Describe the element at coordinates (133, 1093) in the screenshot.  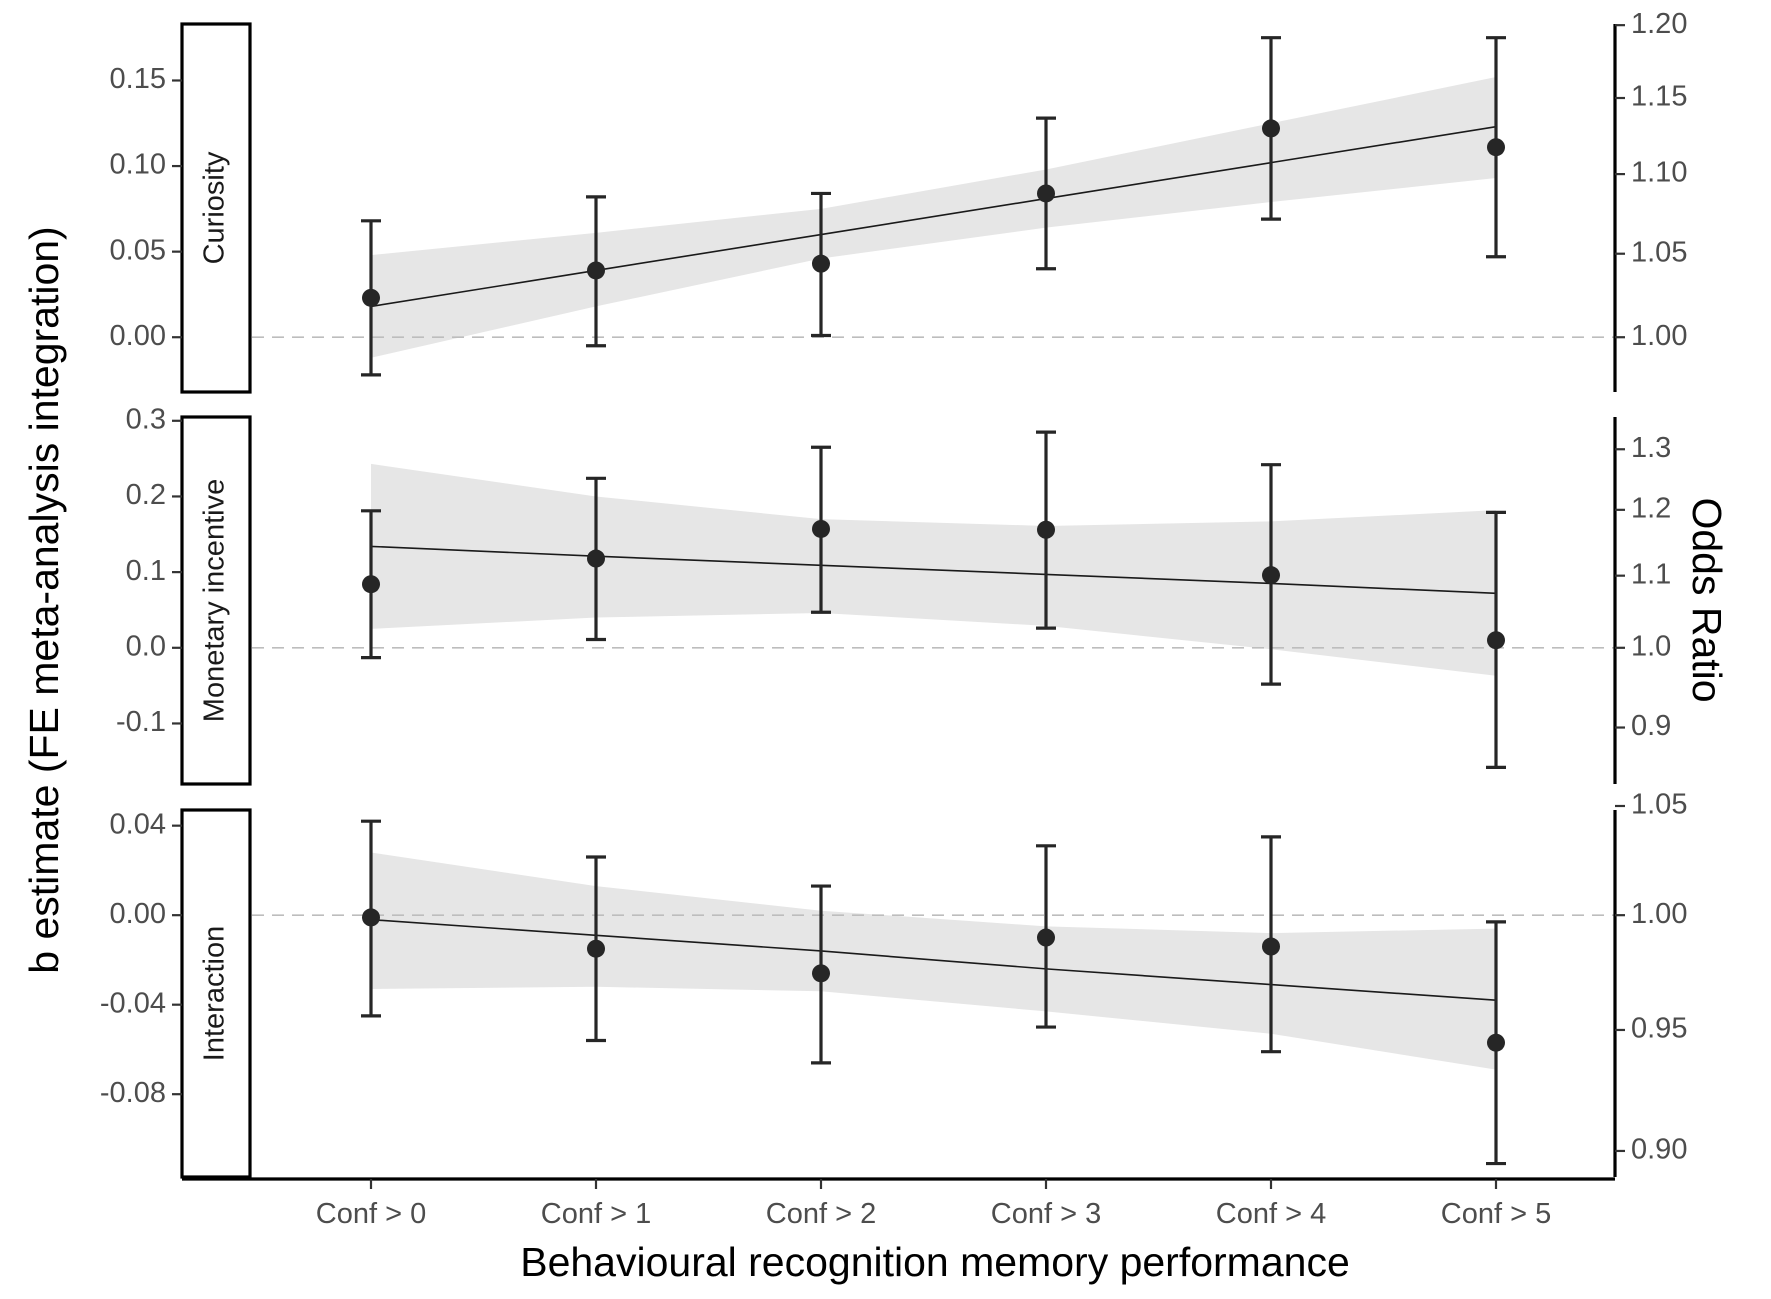
I see `y-tick-label: -0.08` at that location.